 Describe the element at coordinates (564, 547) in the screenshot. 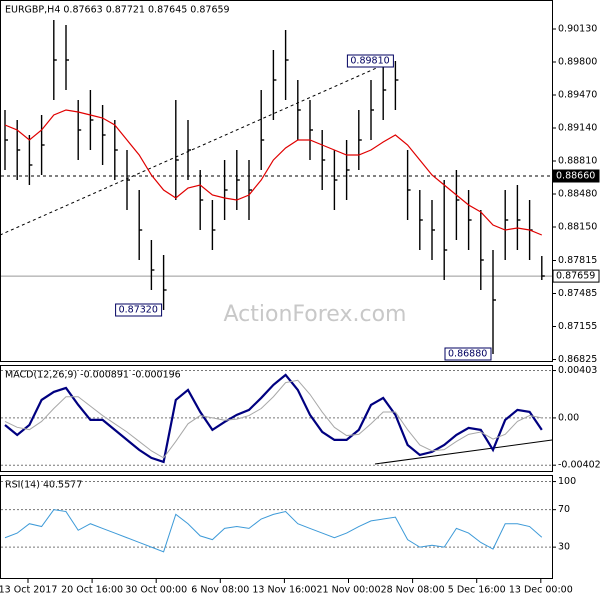

I see `y-tick-label: 30` at that location.